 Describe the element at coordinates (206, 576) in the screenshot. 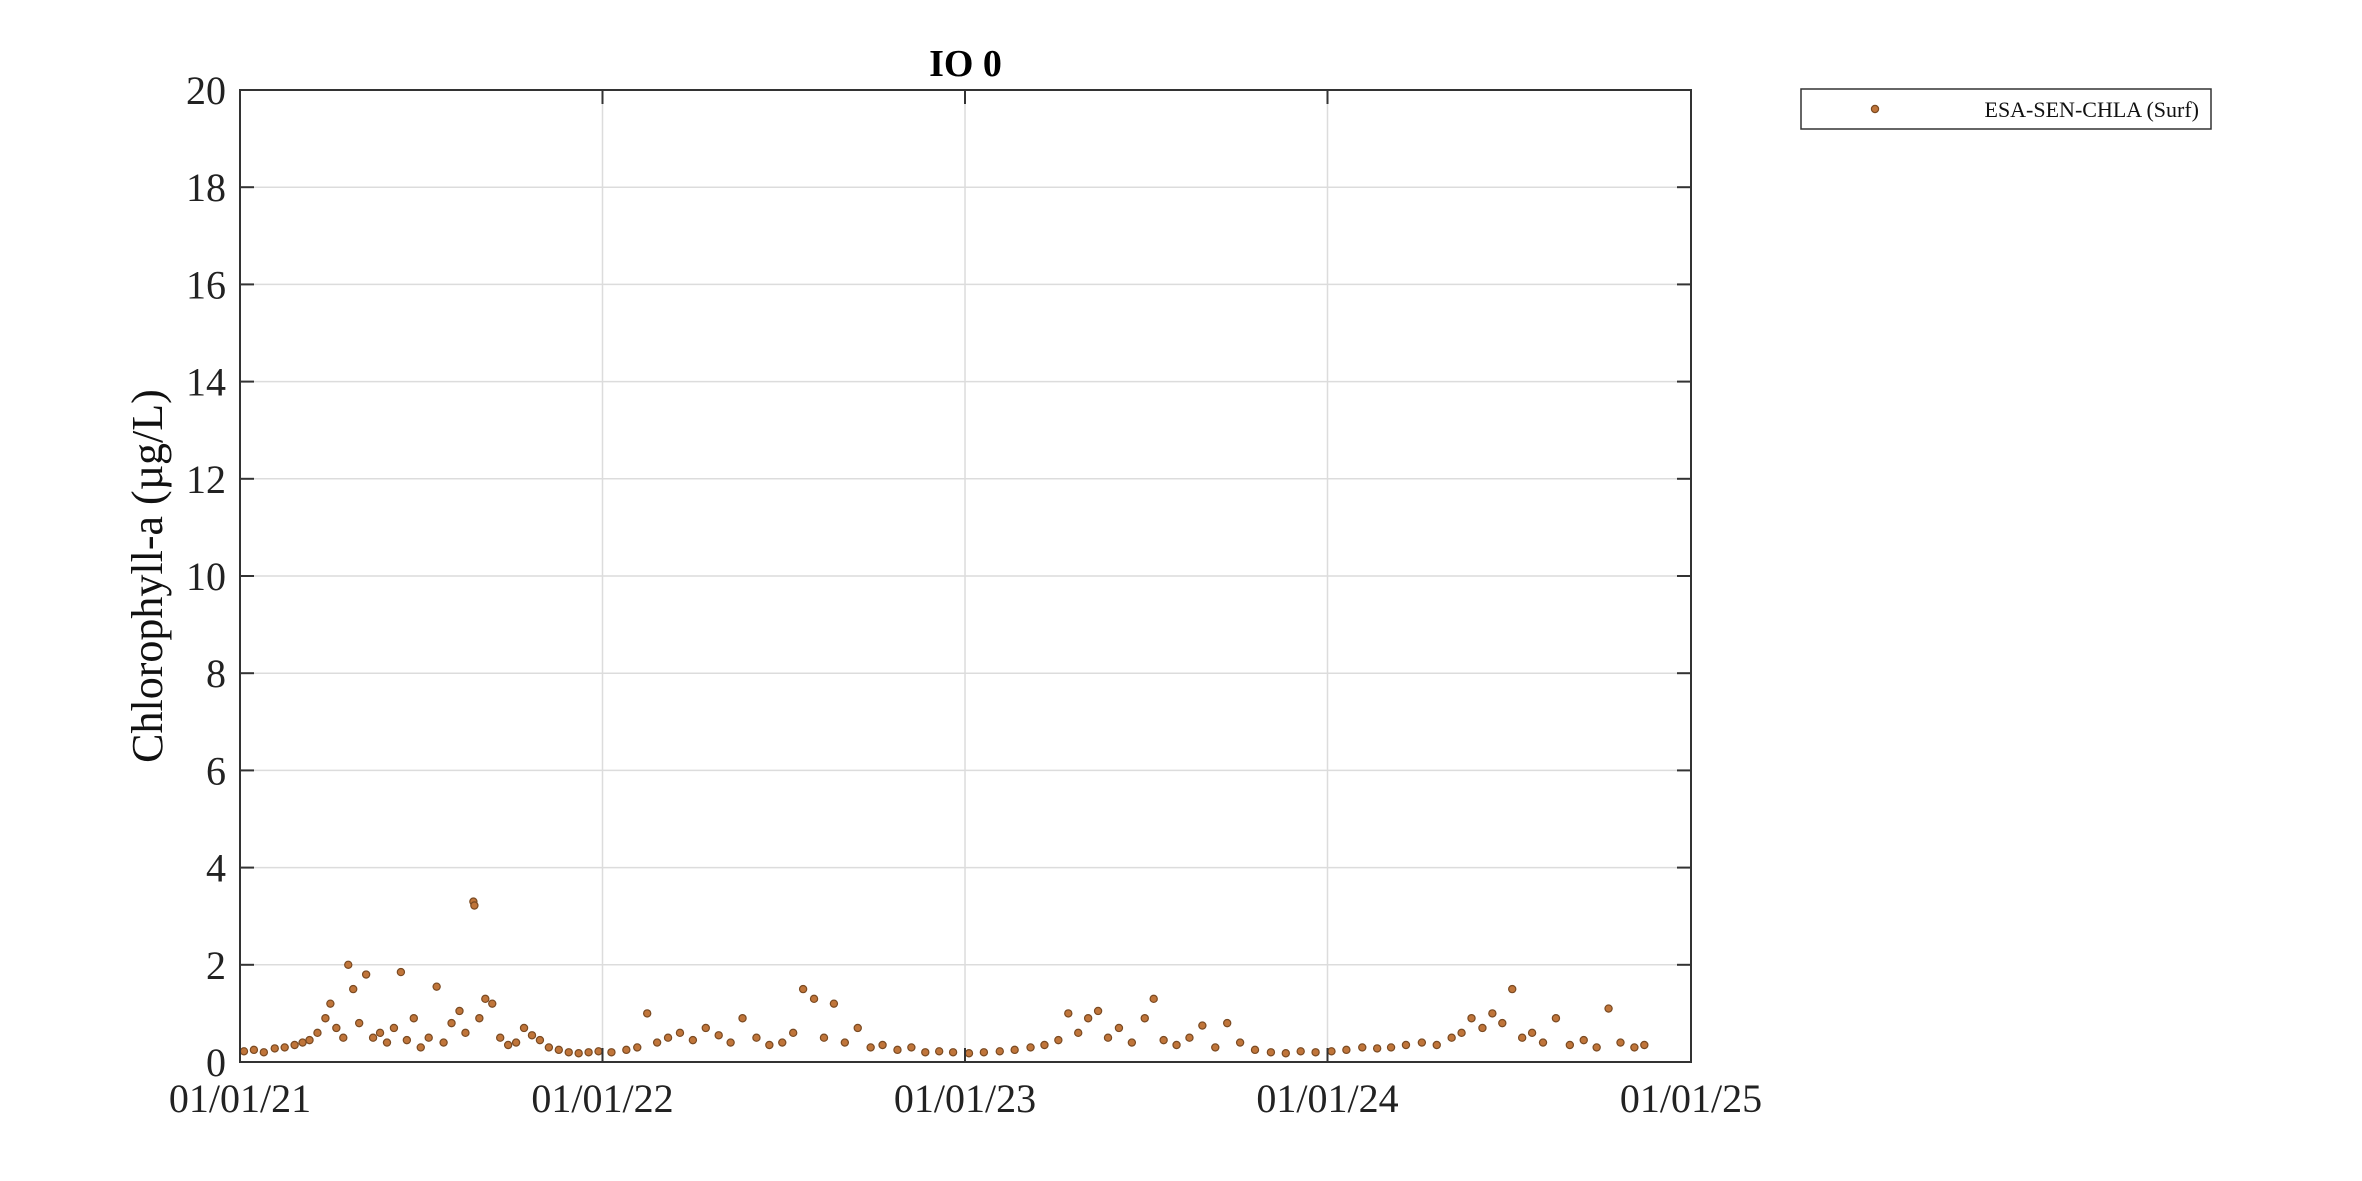

I see `y-tick-label: 10` at that location.